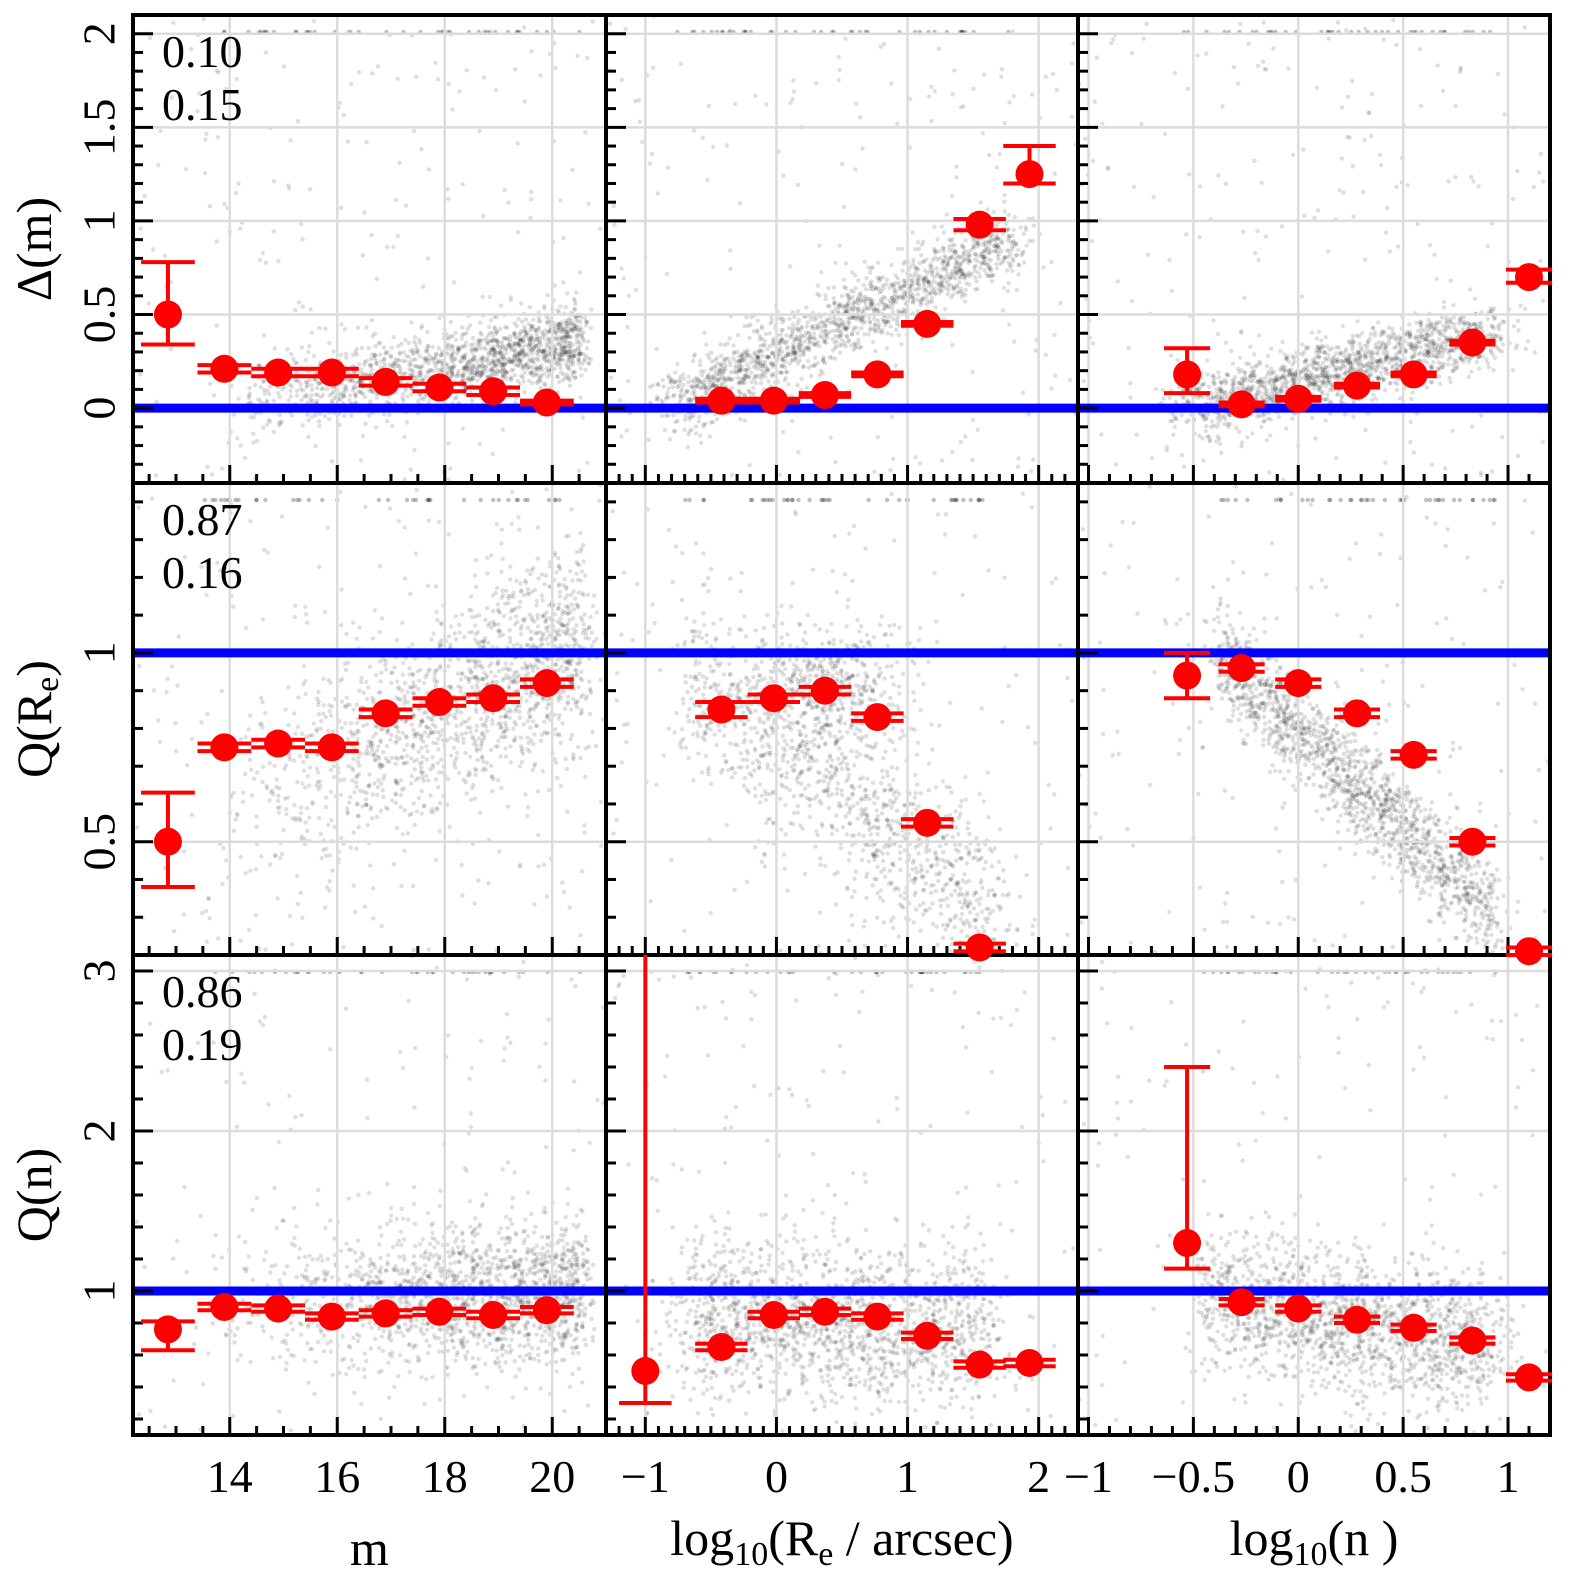 This screenshot has height=1575, width=1575. I want to click on binned-series-r1c2, so click(875, 279).